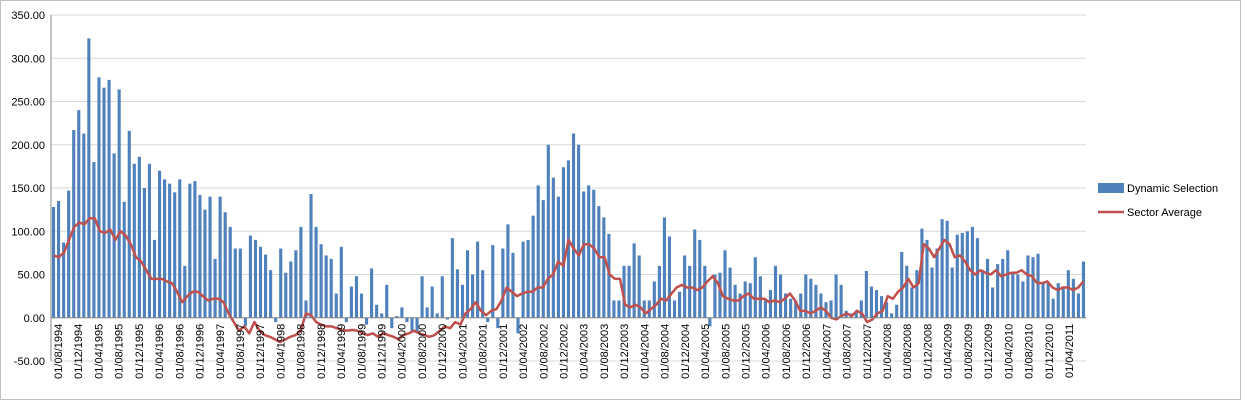  What do you see at coordinates (28, 189) in the screenshot?
I see `y-tick-label: 150.00` at bounding box center [28, 189].